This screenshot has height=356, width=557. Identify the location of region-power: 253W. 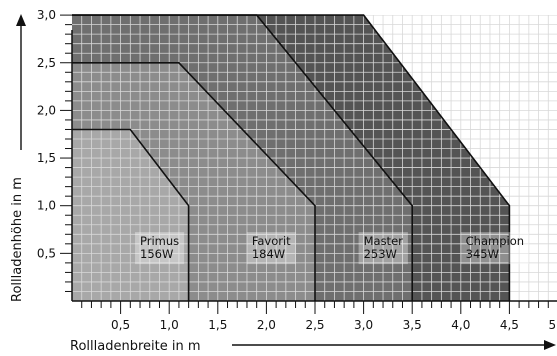
(380, 254).